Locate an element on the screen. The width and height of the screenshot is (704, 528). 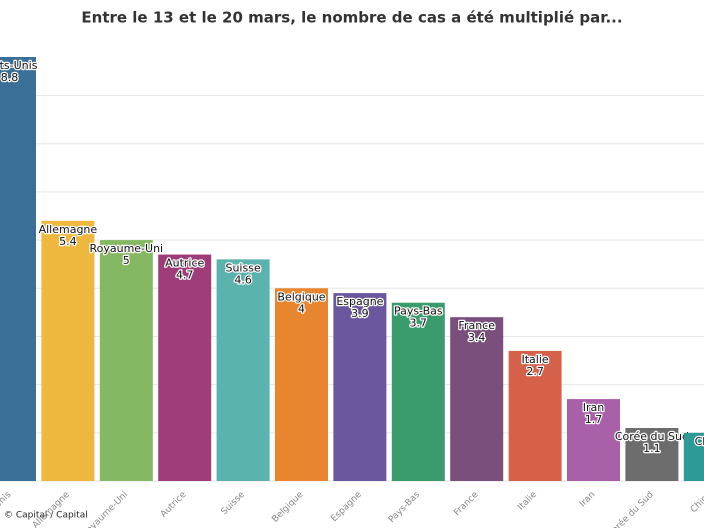
x-tick-label: France is located at coordinates (466, 503).